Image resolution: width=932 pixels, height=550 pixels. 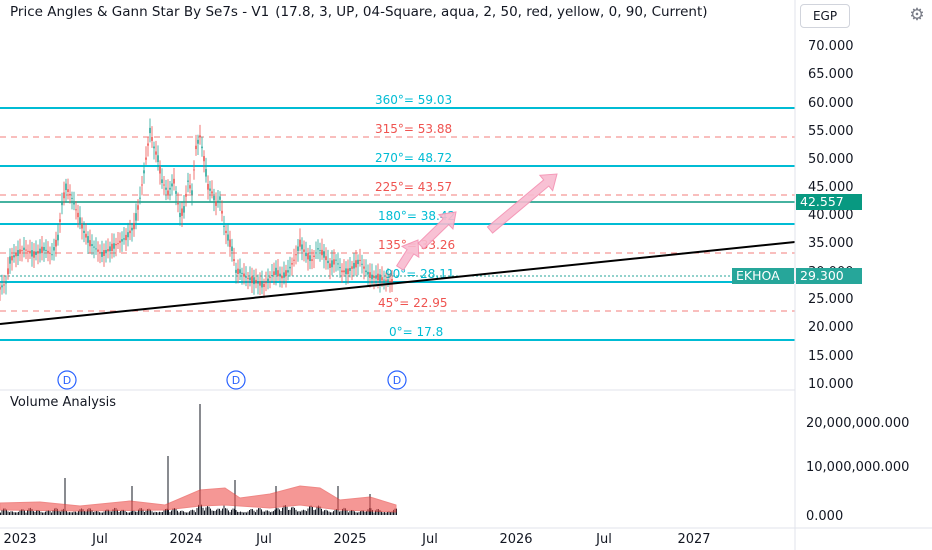 I want to click on price-axis-label: 40.000, so click(x=831, y=215).